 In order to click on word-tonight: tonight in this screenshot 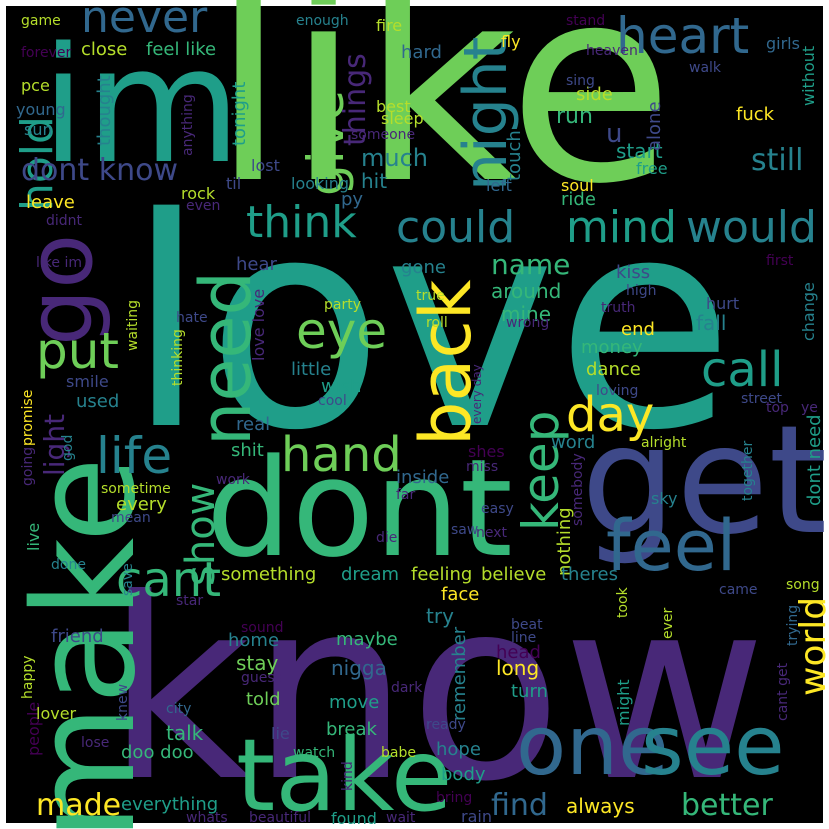, I will do `click(239, 113)`.